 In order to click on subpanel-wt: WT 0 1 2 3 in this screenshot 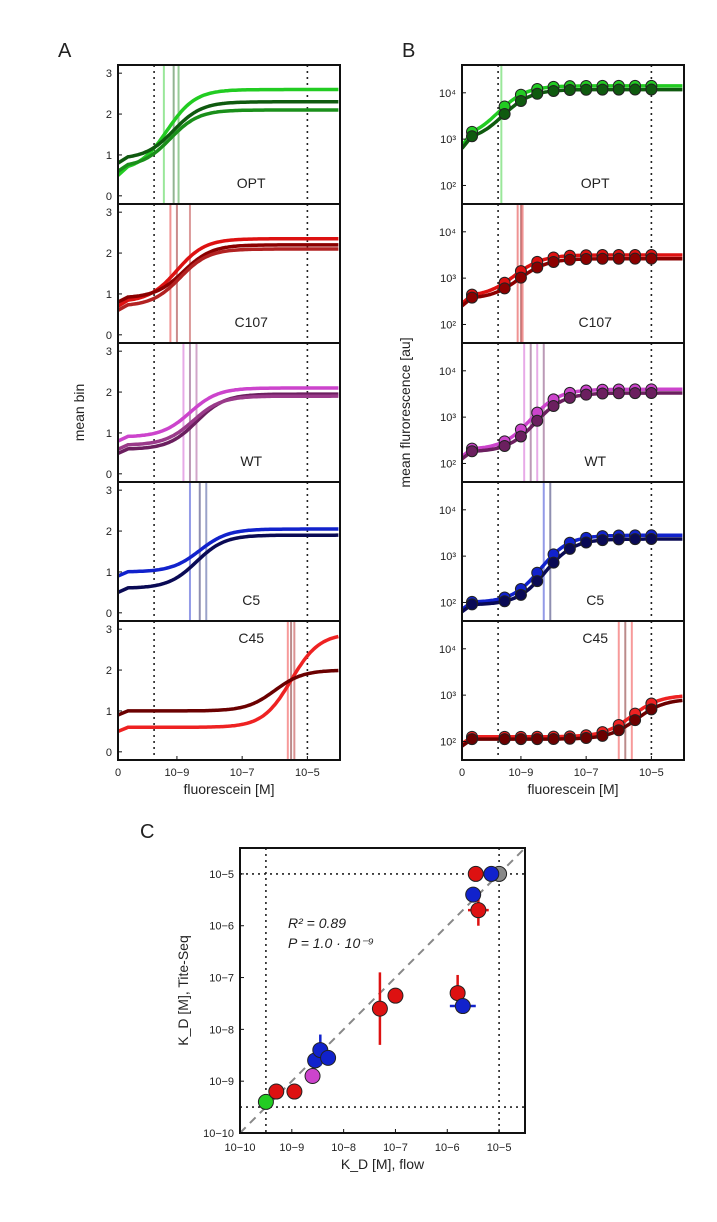, I will do `click(223, 412)`.